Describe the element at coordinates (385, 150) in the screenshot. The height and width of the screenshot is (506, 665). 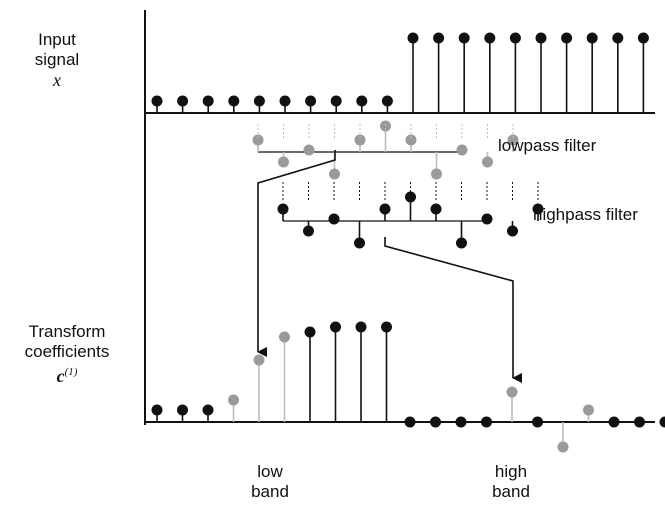
I see `lowpass-filter-taps` at that location.